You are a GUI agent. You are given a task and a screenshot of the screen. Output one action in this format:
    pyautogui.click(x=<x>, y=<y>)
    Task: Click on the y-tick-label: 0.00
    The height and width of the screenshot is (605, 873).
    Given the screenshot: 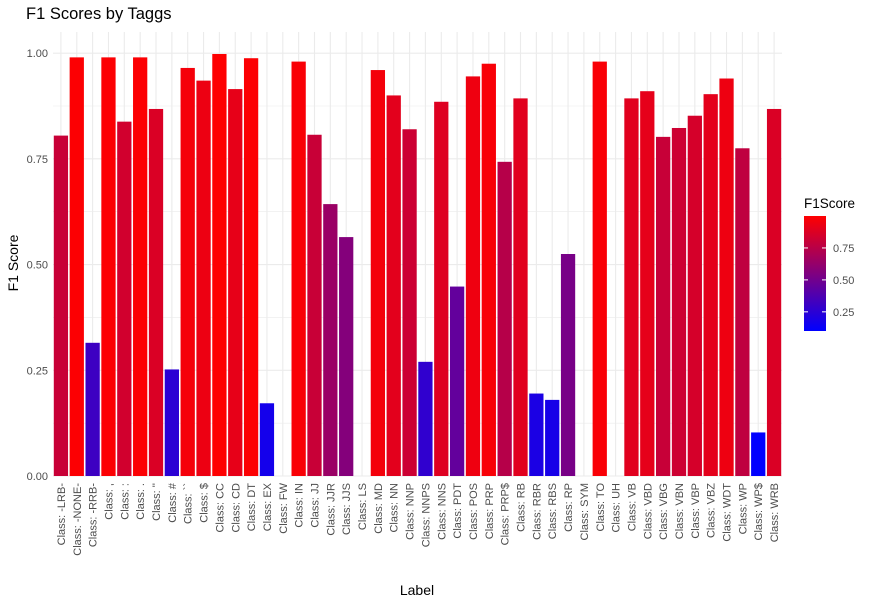 What is the action you would take?
    pyautogui.click(x=37, y=477)
    